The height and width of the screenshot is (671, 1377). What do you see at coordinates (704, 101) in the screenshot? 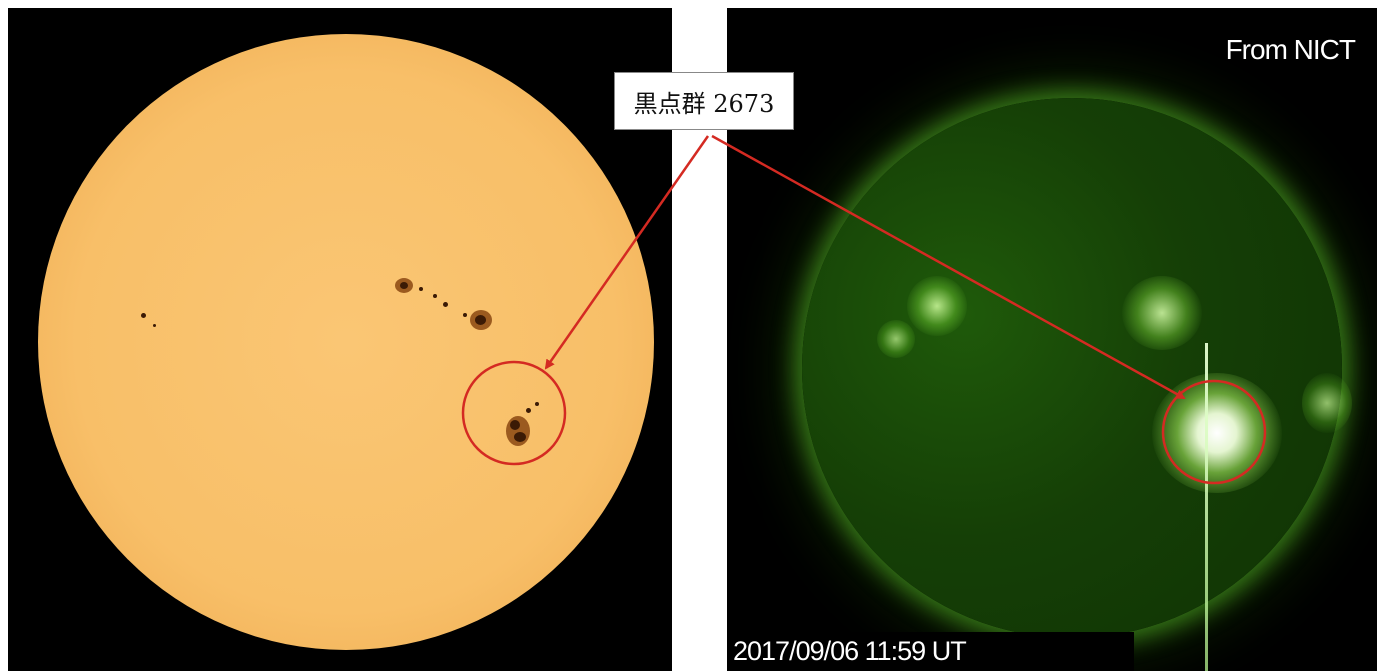
I see `sunspot-group-label: 黒点群 2673` at bounding box center [704, 101].